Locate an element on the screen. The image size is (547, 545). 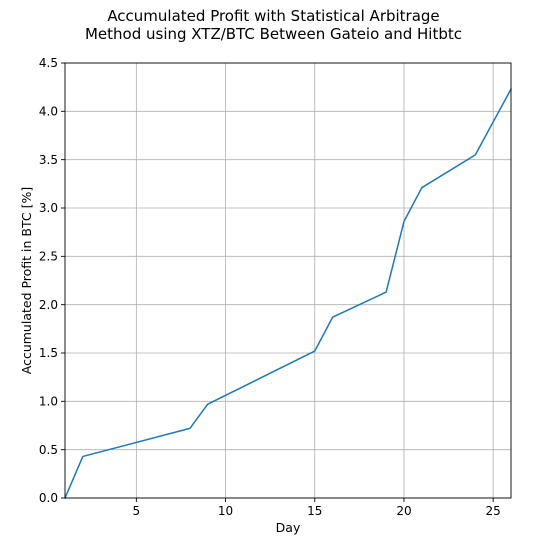
x-tick-label: 20 is located at coordinates (403, 511).